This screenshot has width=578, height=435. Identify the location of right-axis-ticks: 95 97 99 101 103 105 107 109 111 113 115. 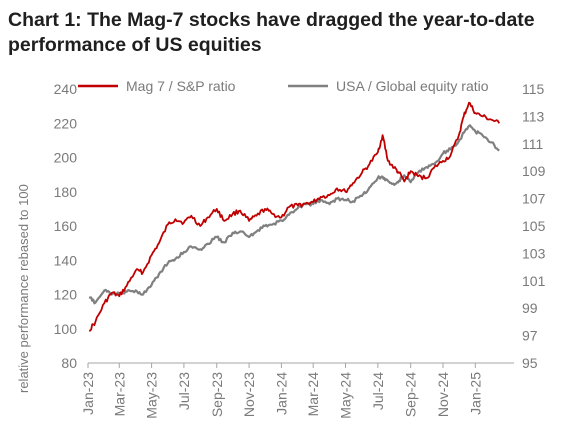
(534, 226).